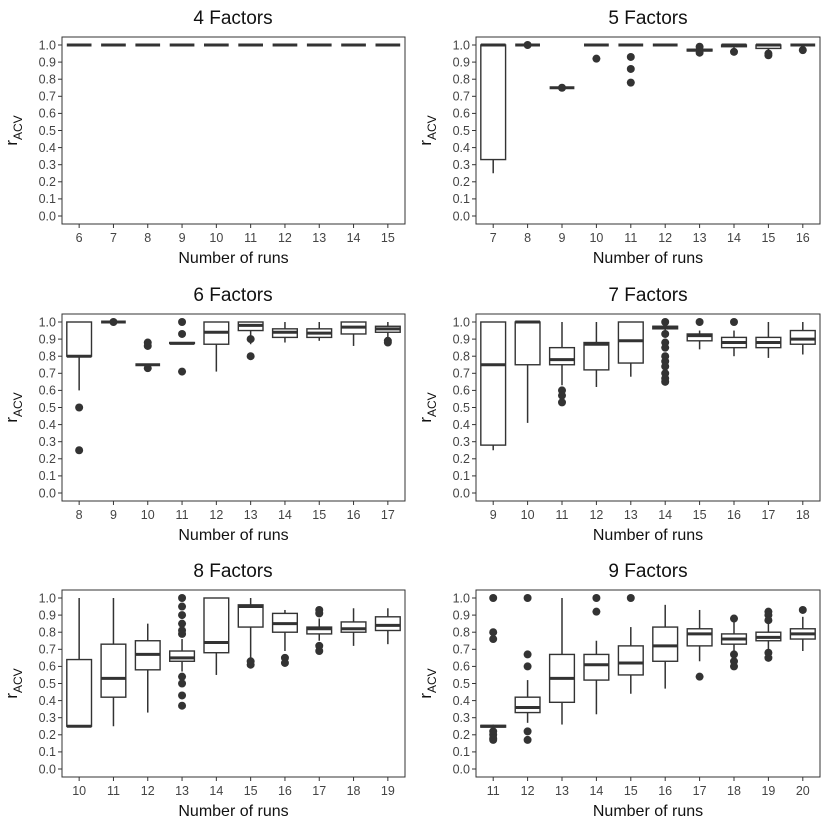 The width and height of the screenshot is (830, 830). Describe the element at coordinates (388, 238) in the screenshot. I see `x-tick-label: 15` at that location.